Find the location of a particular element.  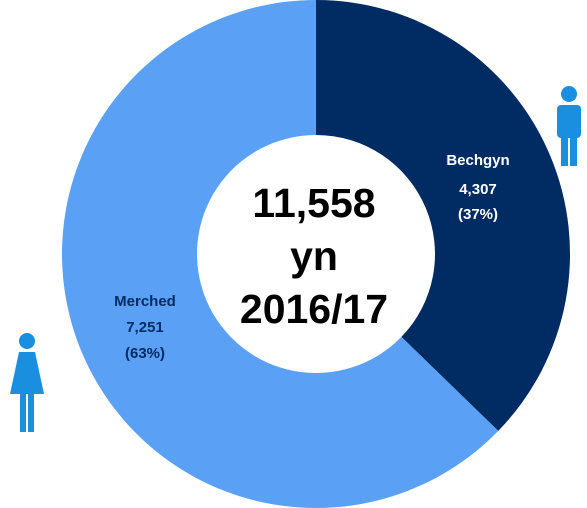

slice-label: Merched is located at coordinates (145, 301).